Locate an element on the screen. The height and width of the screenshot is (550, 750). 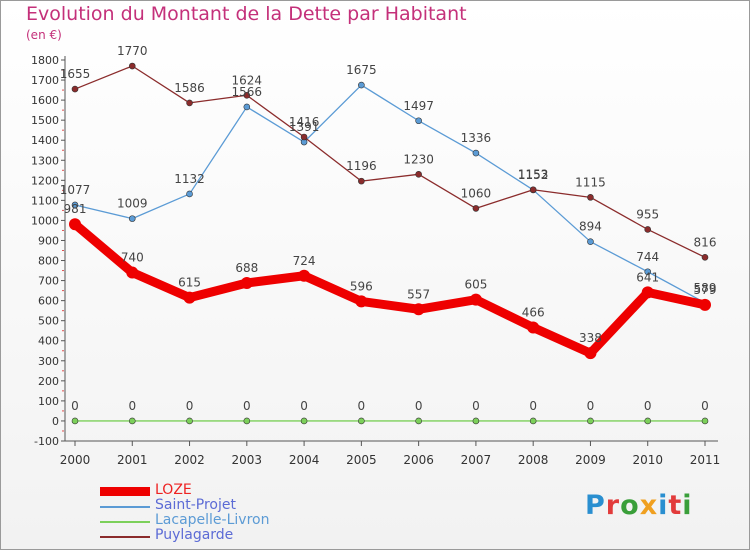
data-label: 579 is located at coordinates (705, 290).